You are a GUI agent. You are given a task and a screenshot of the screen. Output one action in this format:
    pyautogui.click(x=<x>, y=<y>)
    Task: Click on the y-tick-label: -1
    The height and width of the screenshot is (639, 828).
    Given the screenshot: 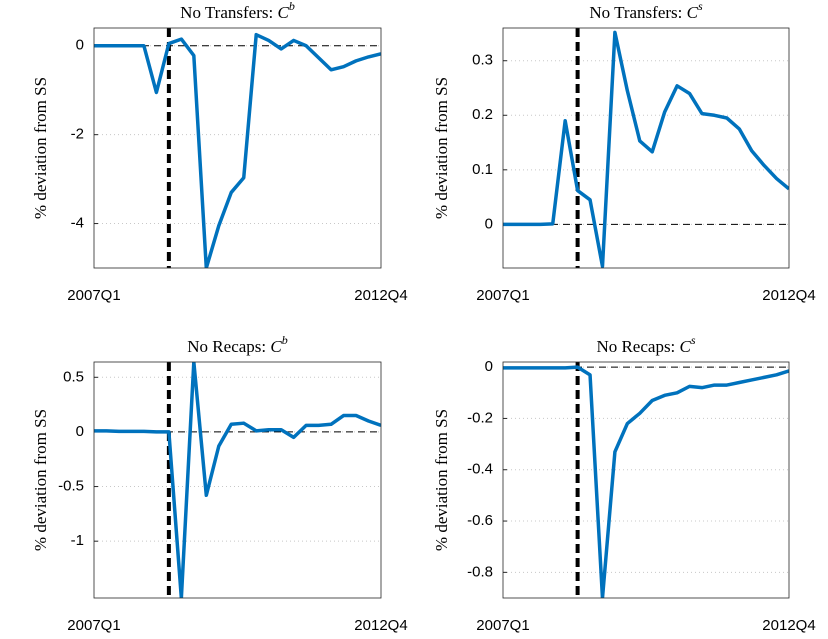 What is the action you would take?
    pyautogui.click(x=77, y=540)
    